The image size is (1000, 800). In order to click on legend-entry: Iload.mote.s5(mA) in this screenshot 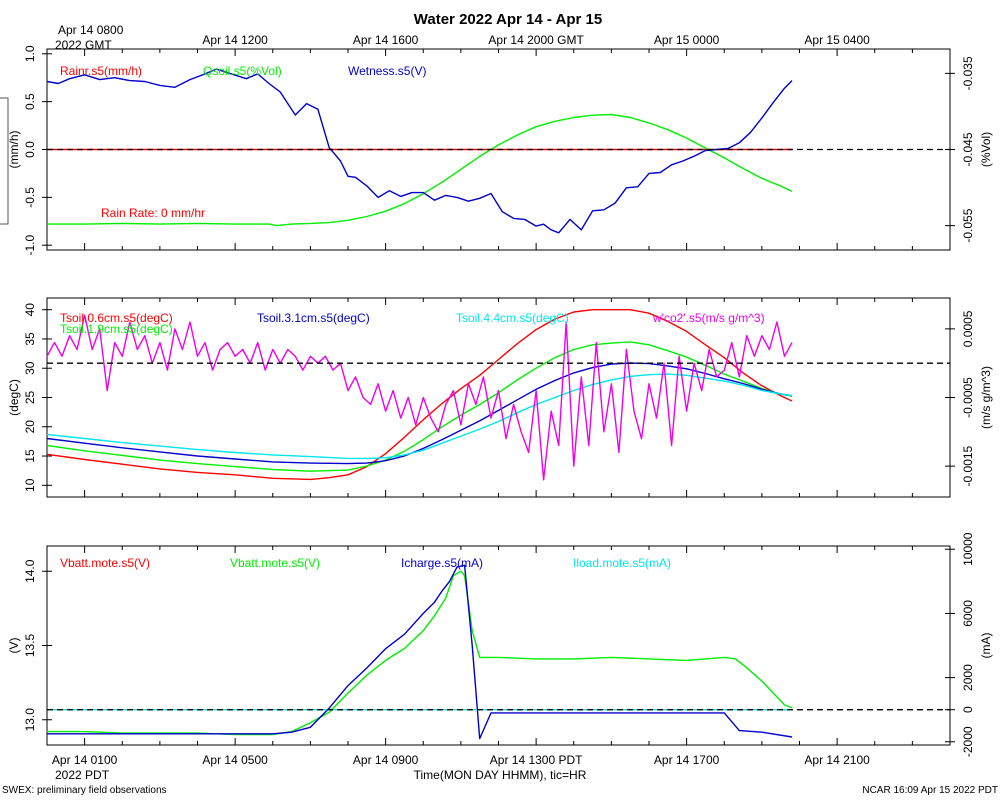, I will do `click(622, 563)`.